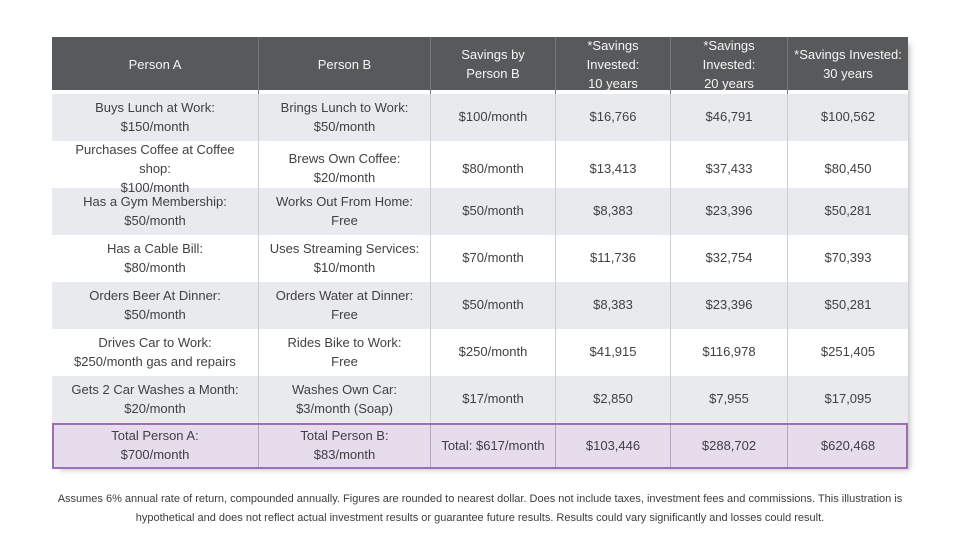  What do you see at coordinates (344, 399) in the screenshot?
I see `cell-person-b: Washes Own Car: $3/month (Soap)` at bounding box center [344, 399].